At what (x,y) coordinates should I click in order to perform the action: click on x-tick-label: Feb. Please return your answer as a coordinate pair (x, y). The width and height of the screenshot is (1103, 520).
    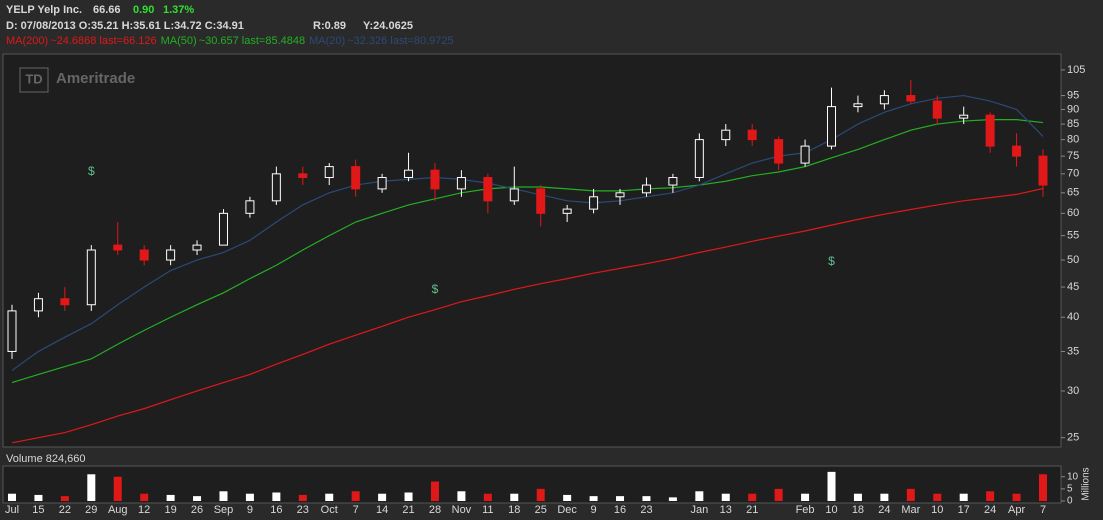
    Looking at the image, I should click on (805, 510).